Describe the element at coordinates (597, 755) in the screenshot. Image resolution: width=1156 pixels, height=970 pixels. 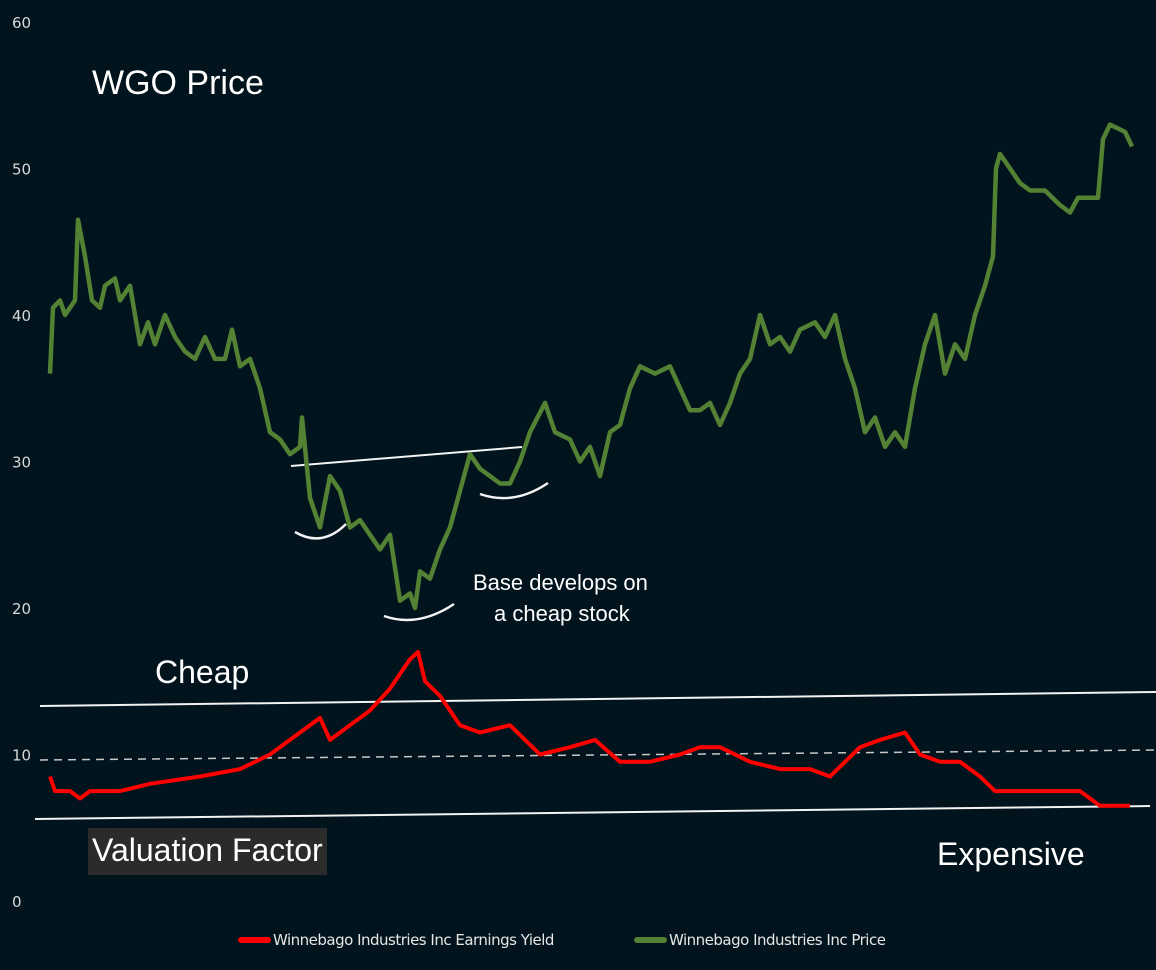
I see `mid-level-dashed-line` at that location.